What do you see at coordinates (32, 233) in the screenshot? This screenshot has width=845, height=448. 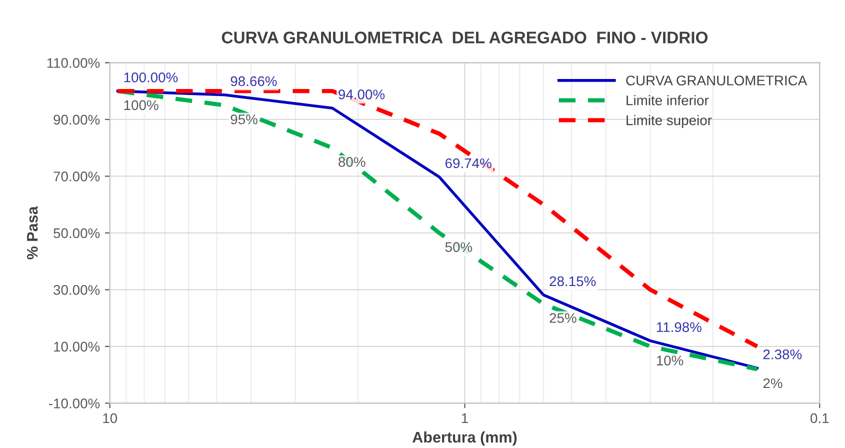 I see `y-axis-title: % Pasa` at bounding box center [32, 233].